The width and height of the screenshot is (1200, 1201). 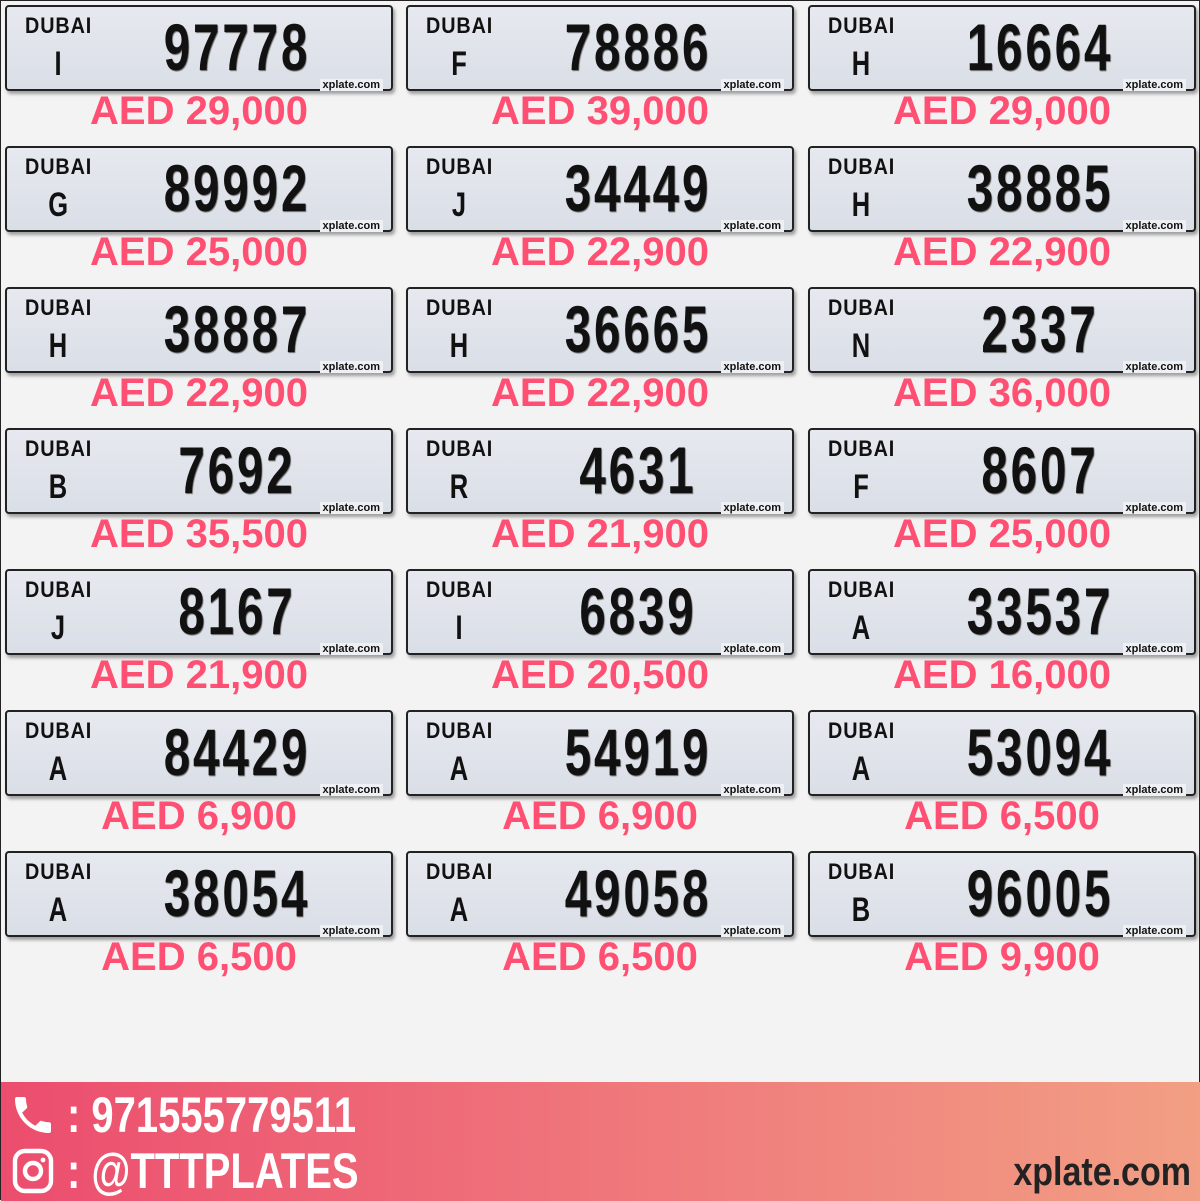 I want to click on phone-number: : 971555779511, so click(x=212, y=1115).